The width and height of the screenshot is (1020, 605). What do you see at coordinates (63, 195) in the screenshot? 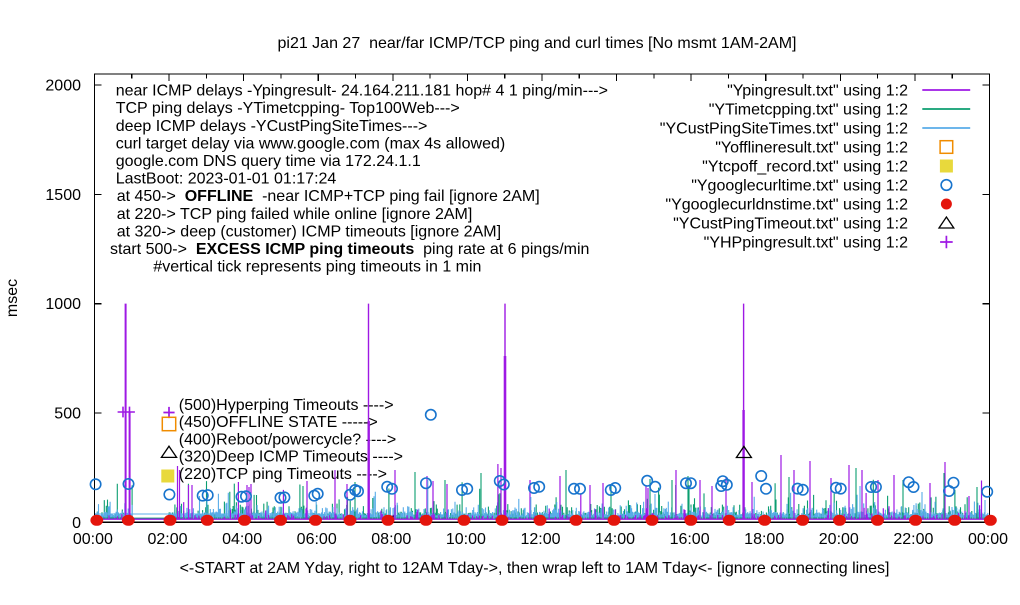
I see `svg-text: 1500` at bounding box center [63, 195].